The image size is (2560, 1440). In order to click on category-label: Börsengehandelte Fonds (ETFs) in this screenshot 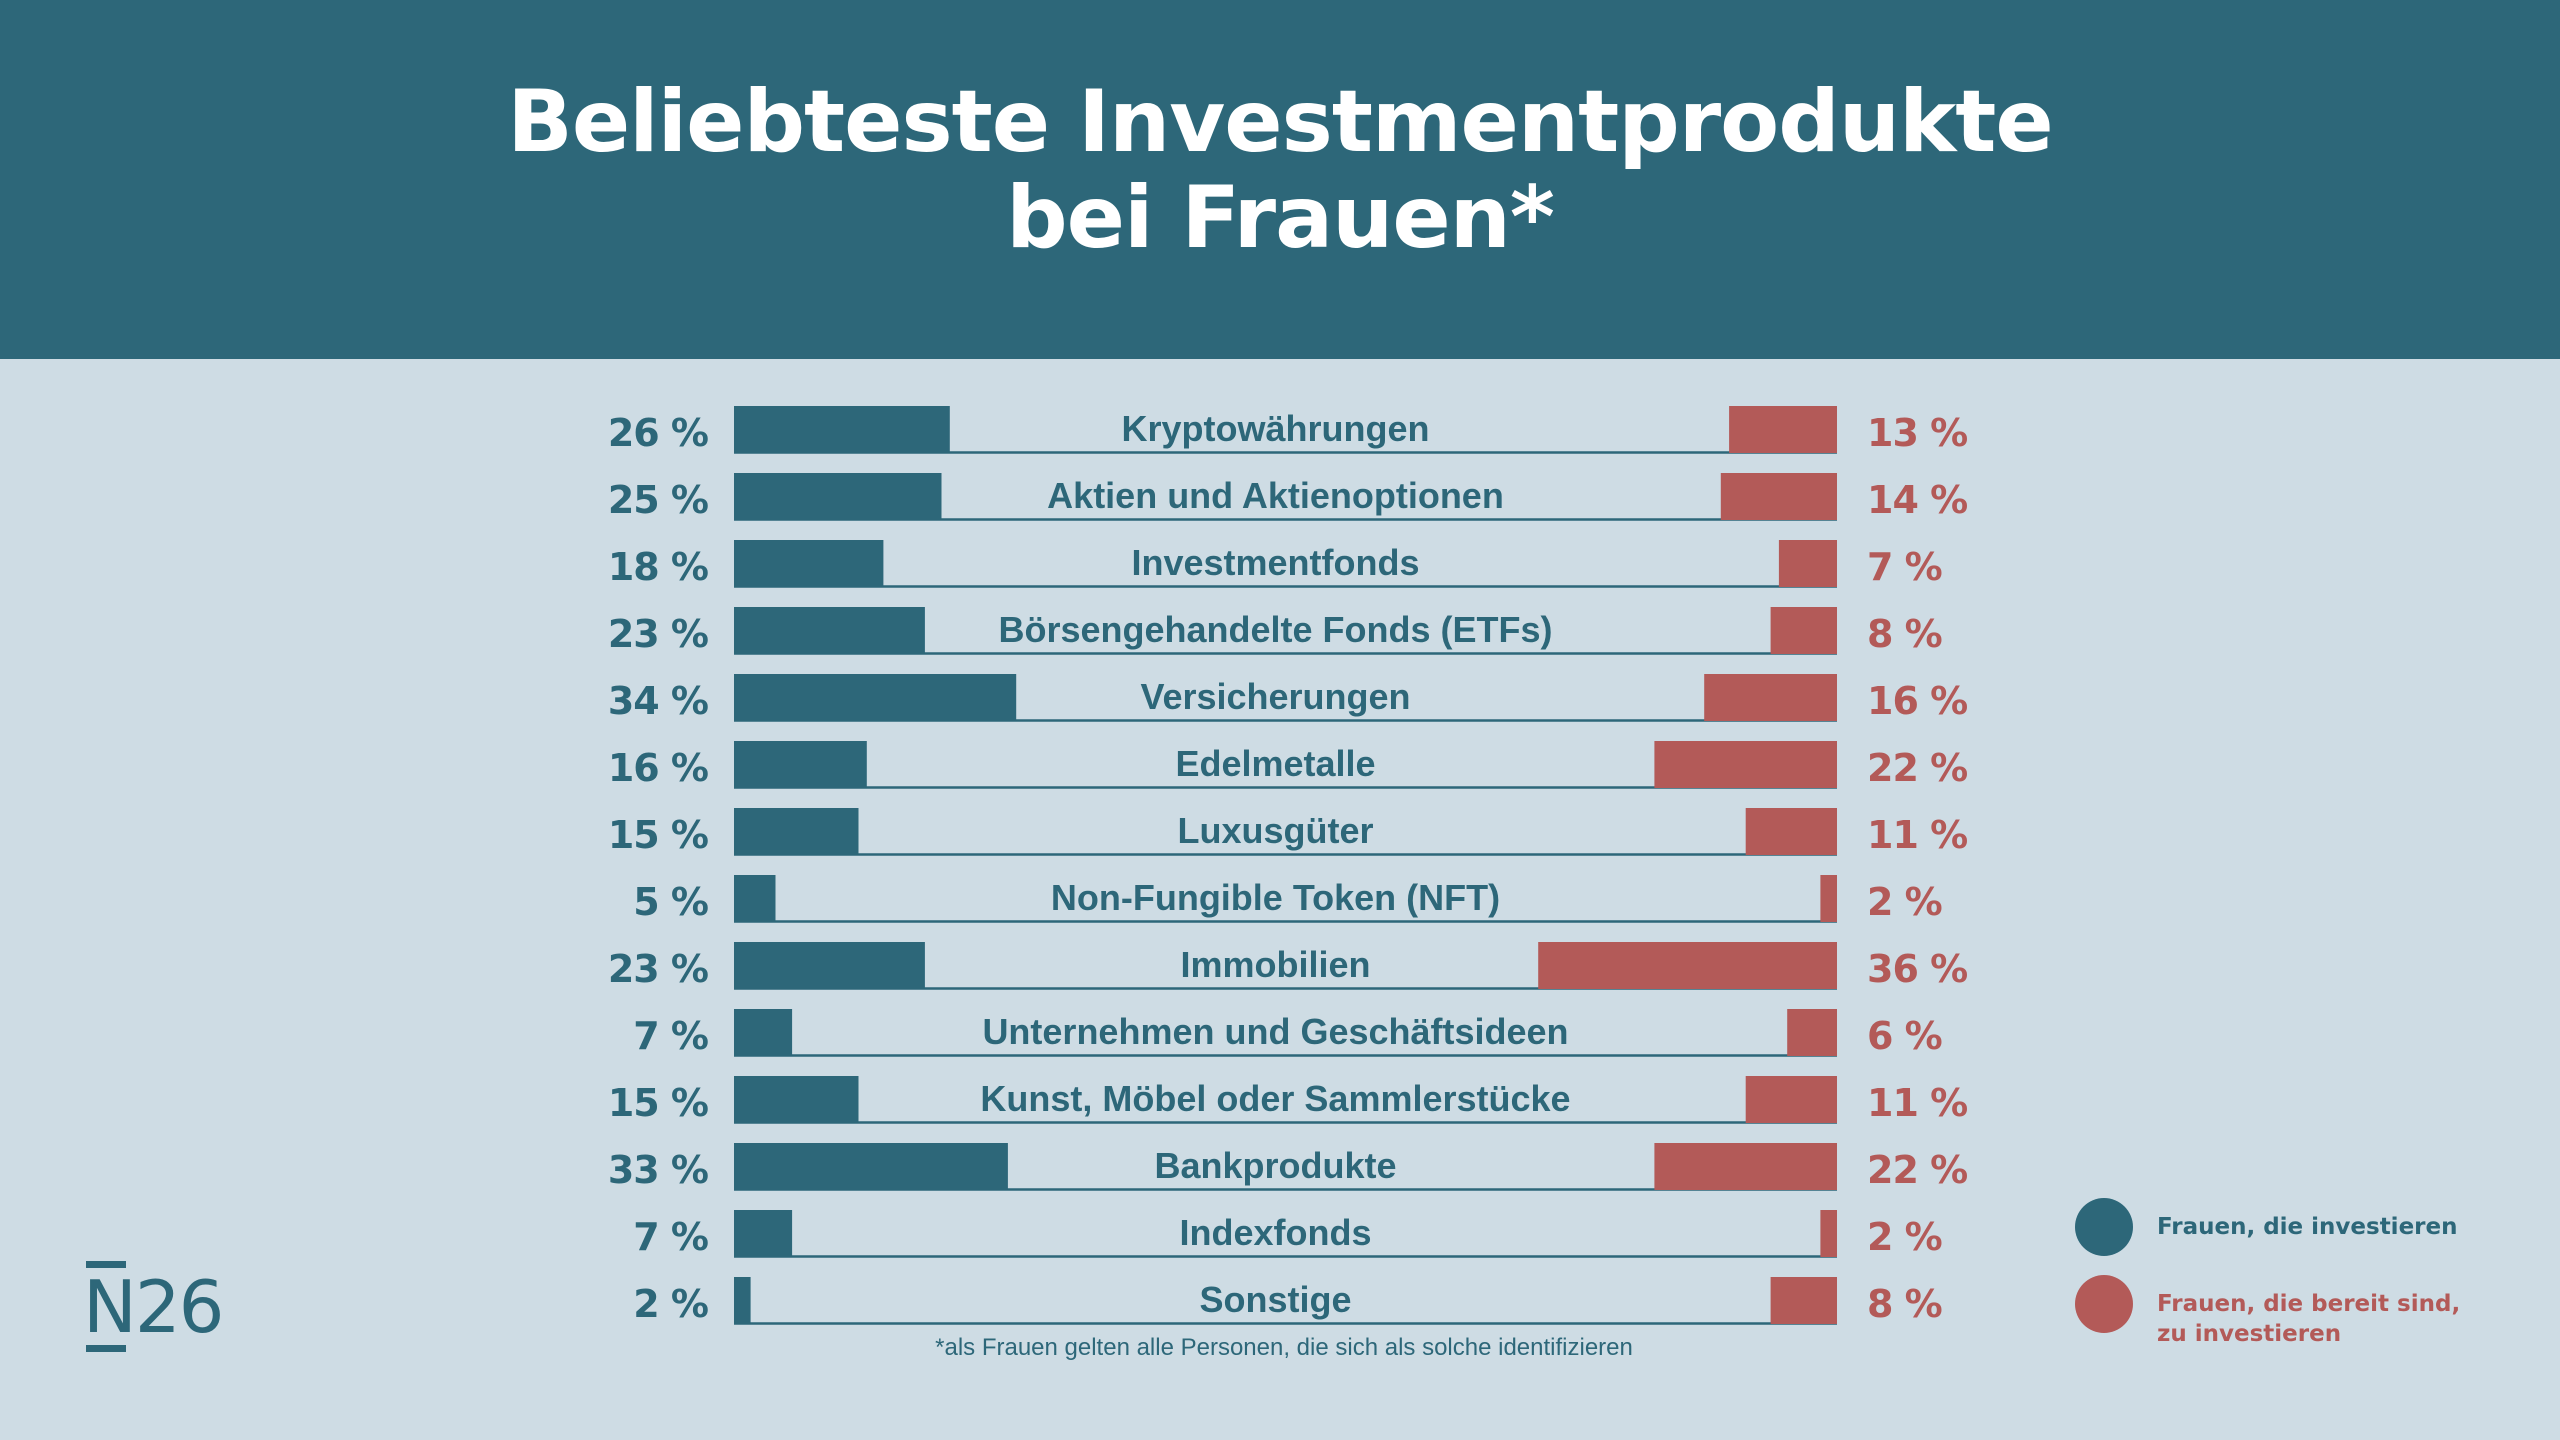, I will do `click(1275, 629)`.